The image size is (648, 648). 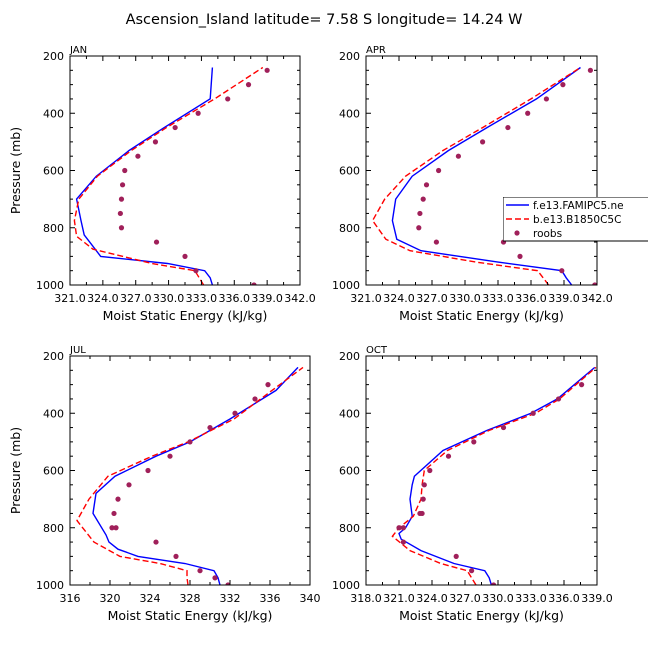 I want to click on x-tick-label: 318.0, so click(x=366, y=598).